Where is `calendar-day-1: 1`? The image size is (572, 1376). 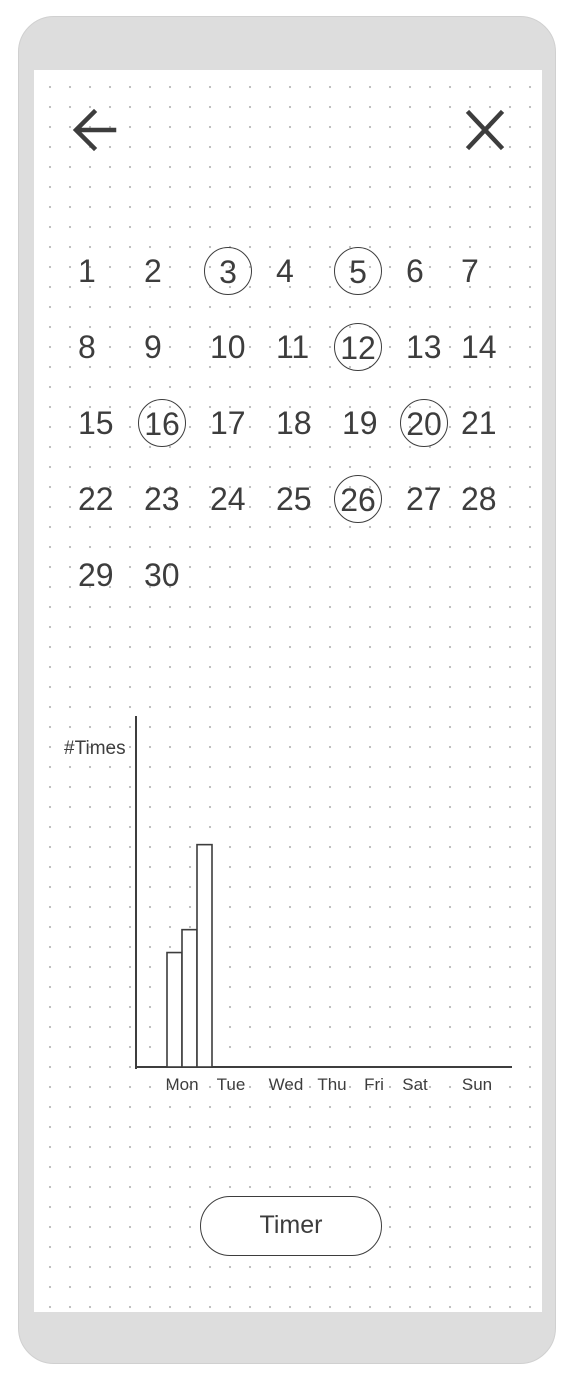
calendar-day-1: 1 is located at coordinates (87, 271).